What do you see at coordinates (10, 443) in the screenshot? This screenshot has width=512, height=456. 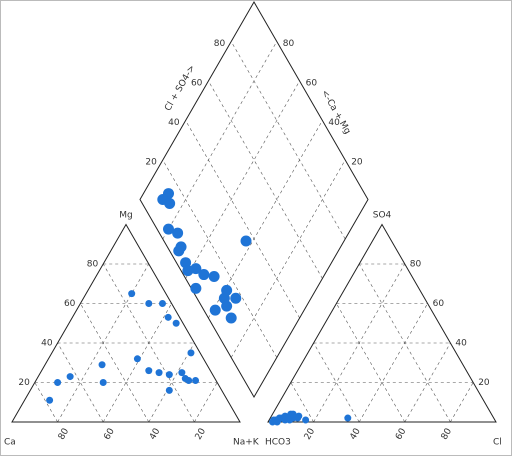 I see `corner-label: Ca` at bounding box center [10, 443].